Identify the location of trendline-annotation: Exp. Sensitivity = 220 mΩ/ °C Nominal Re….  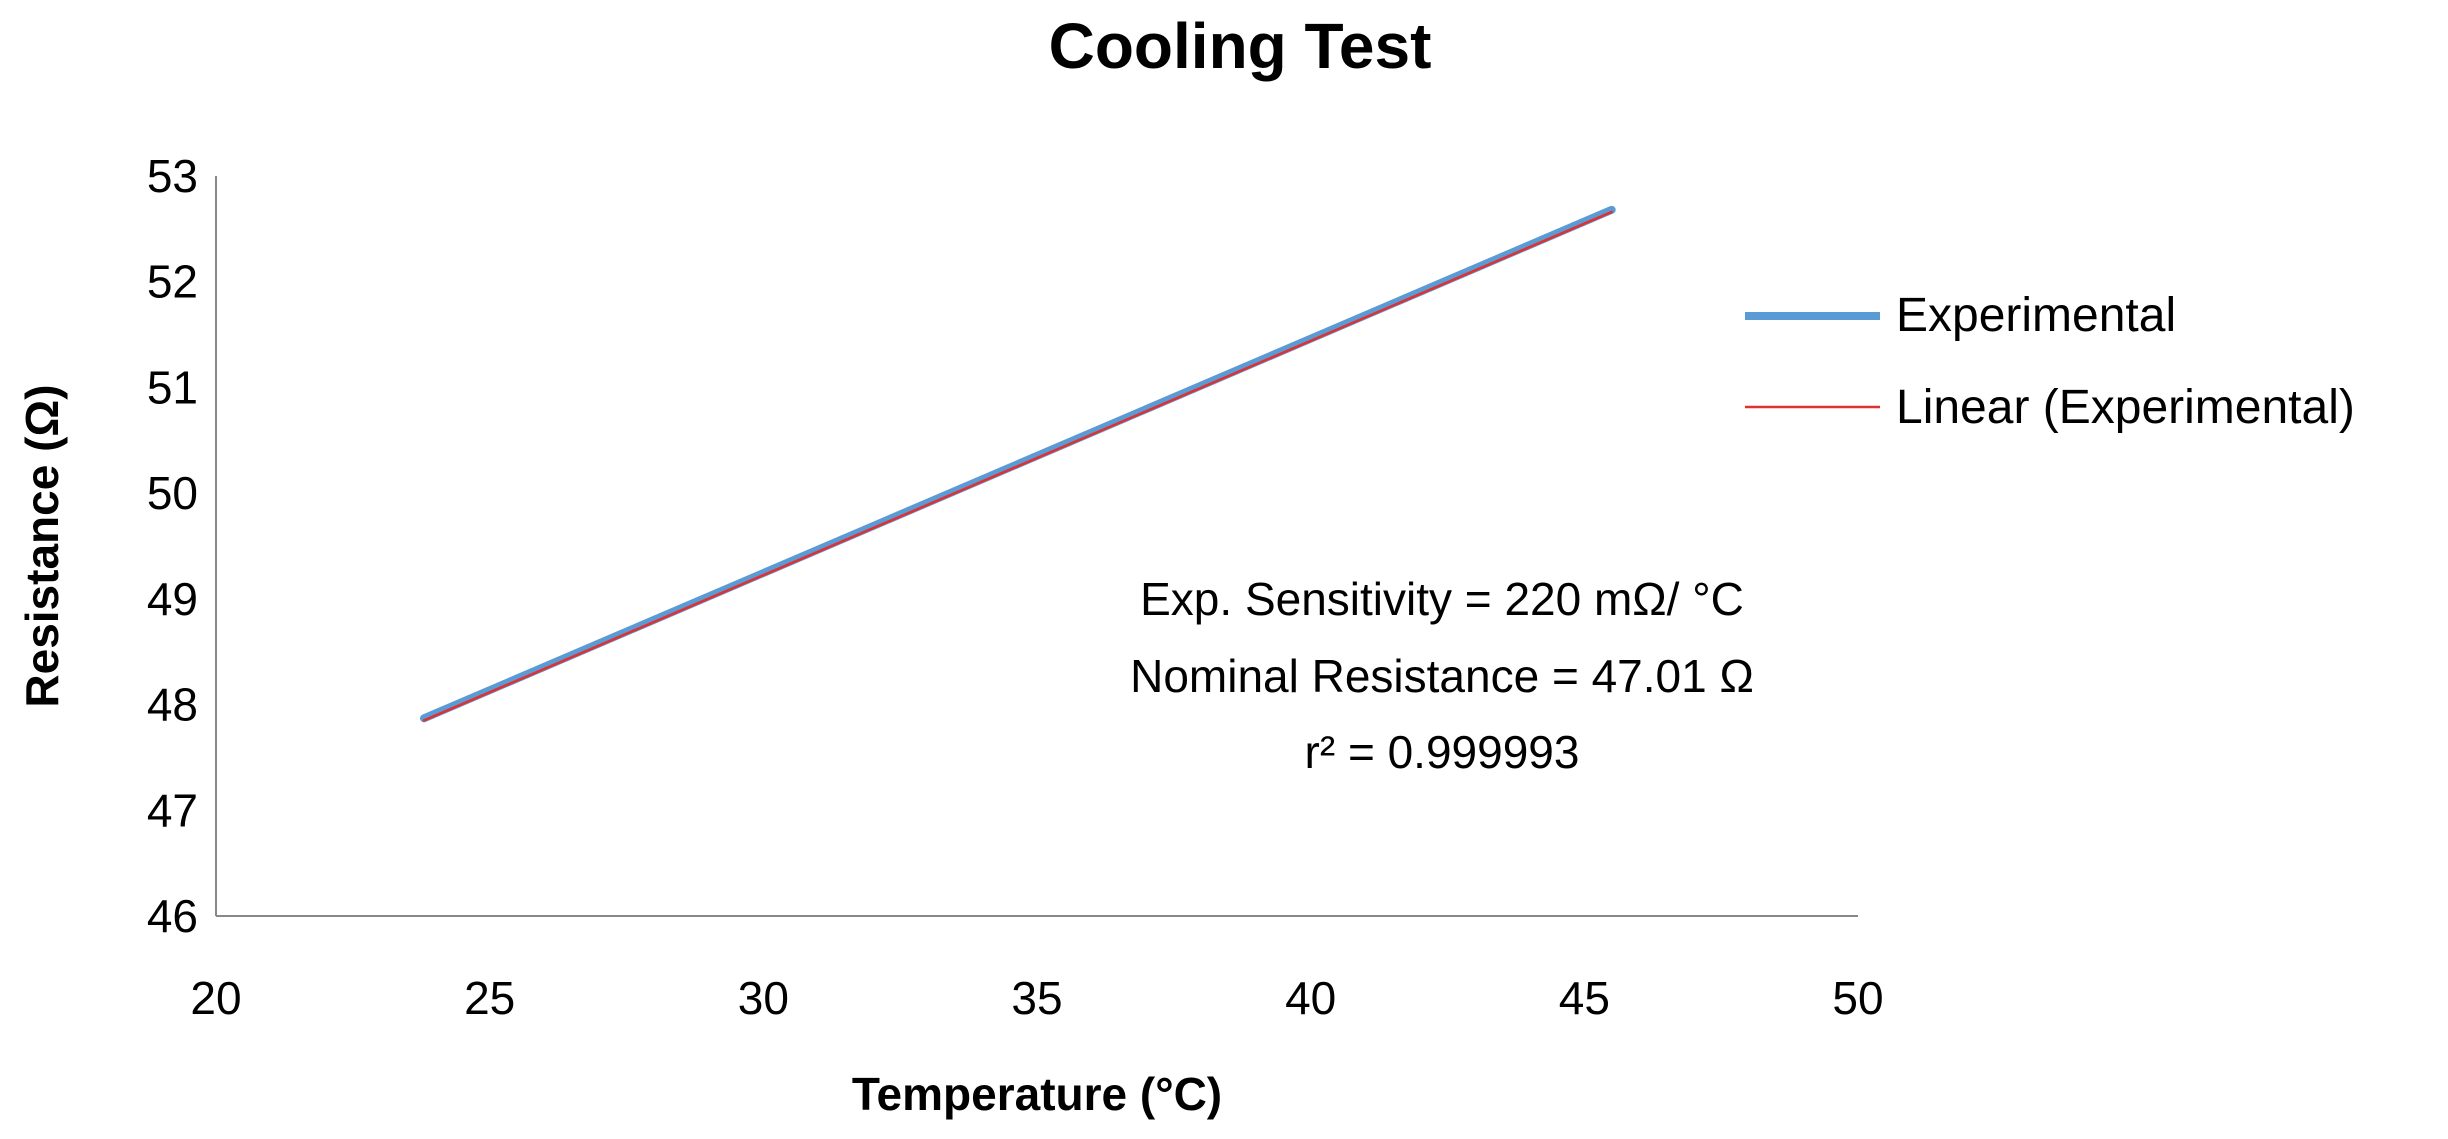
(1442, 675).